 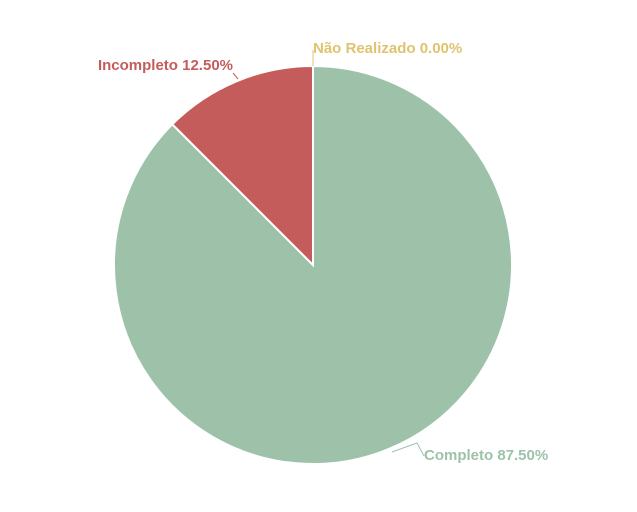 What do you see at coordinates (387, 48) in the screenshot?
I see `slice-label-n-o-realizado: Não Realizado 0.00%` at bounding box center [387, 48].